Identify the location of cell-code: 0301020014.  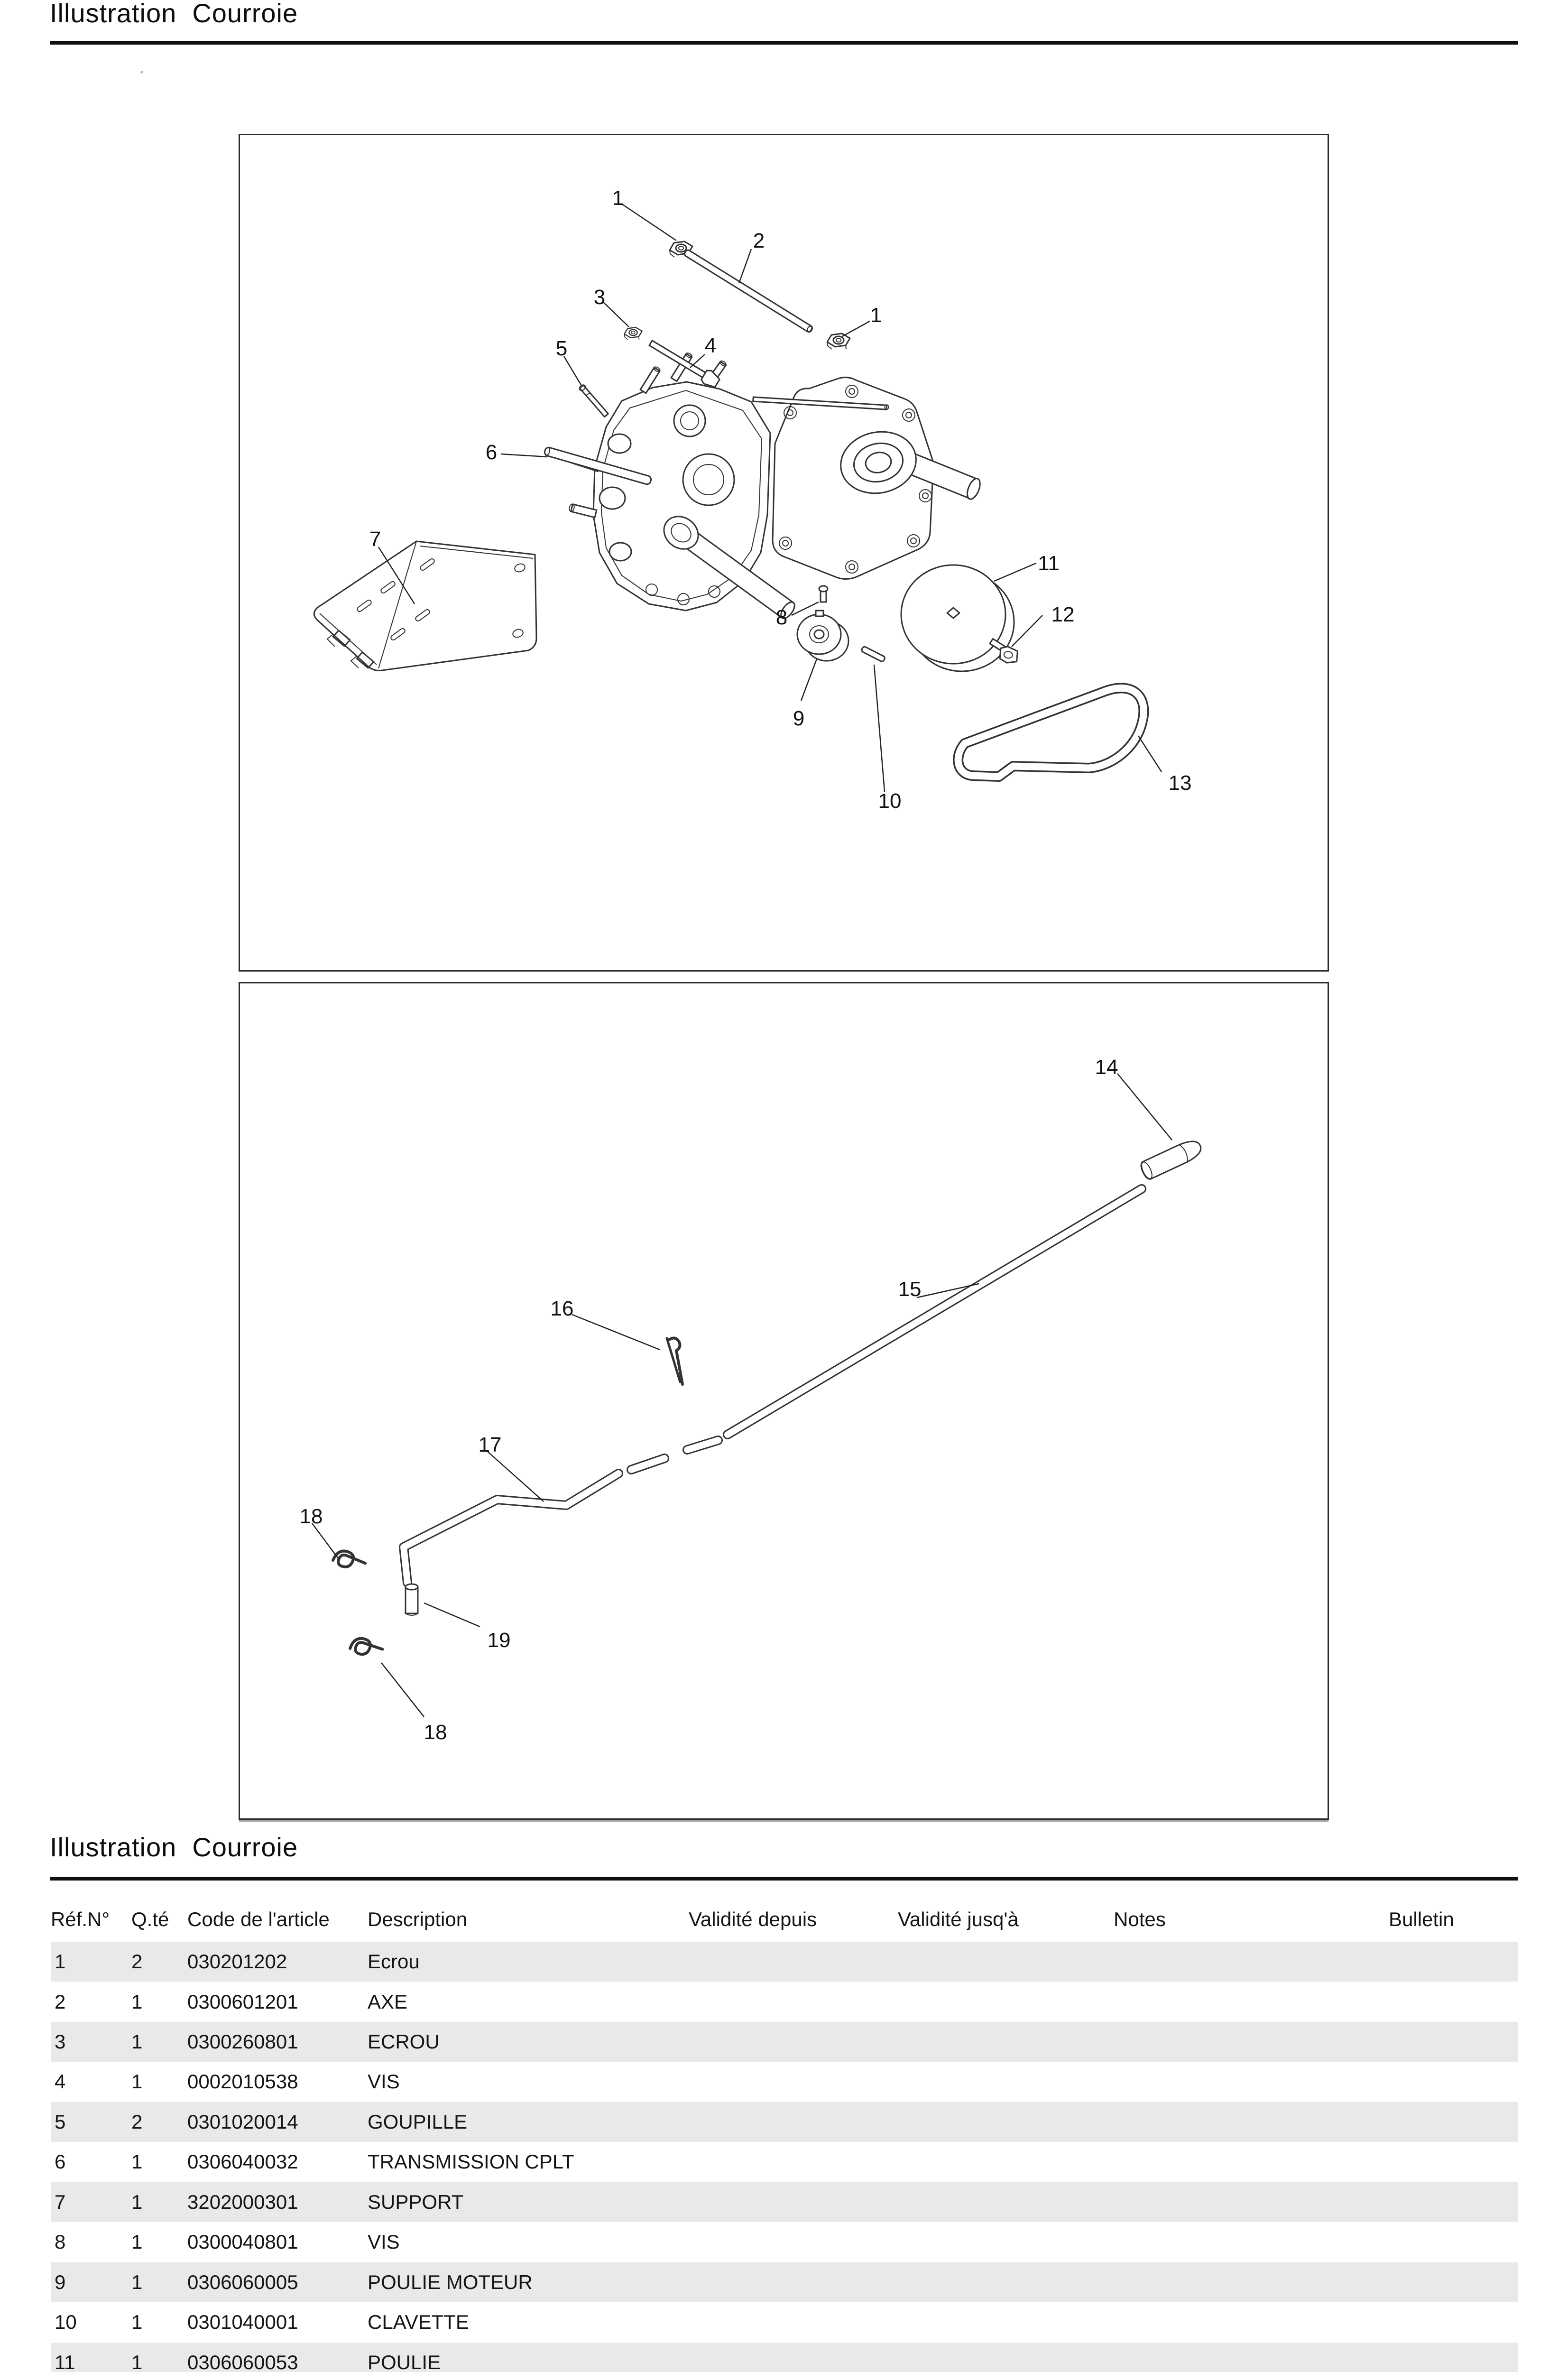
(243, 2122).